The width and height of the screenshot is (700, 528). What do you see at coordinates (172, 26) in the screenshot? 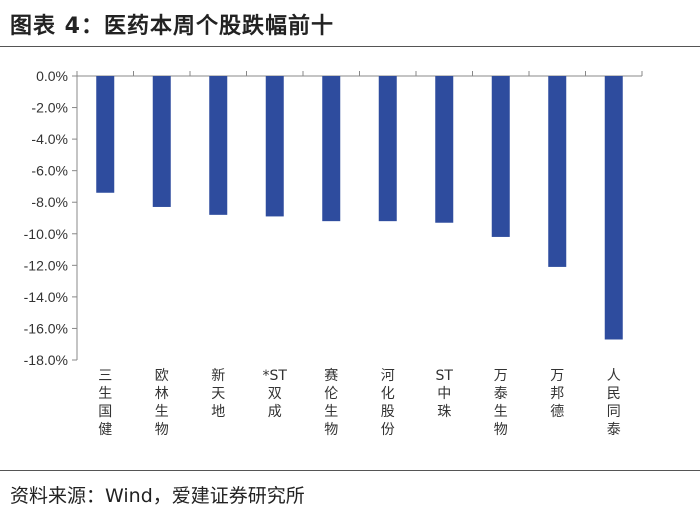
I see `figure-title: 图表 4：医药本周个股跌幅前十` at bounding box center [172, 26].